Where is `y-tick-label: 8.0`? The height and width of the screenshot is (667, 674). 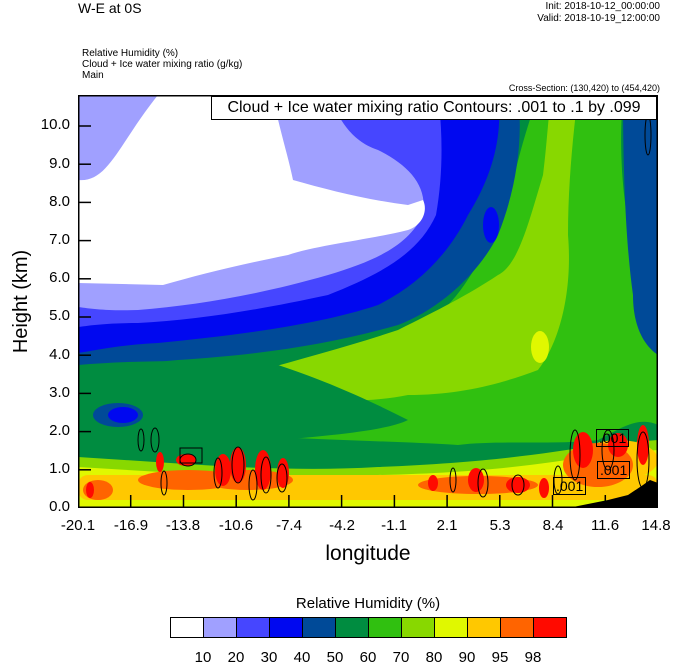 y-tick-label: 8.0 is located at coordinates (59, 201).